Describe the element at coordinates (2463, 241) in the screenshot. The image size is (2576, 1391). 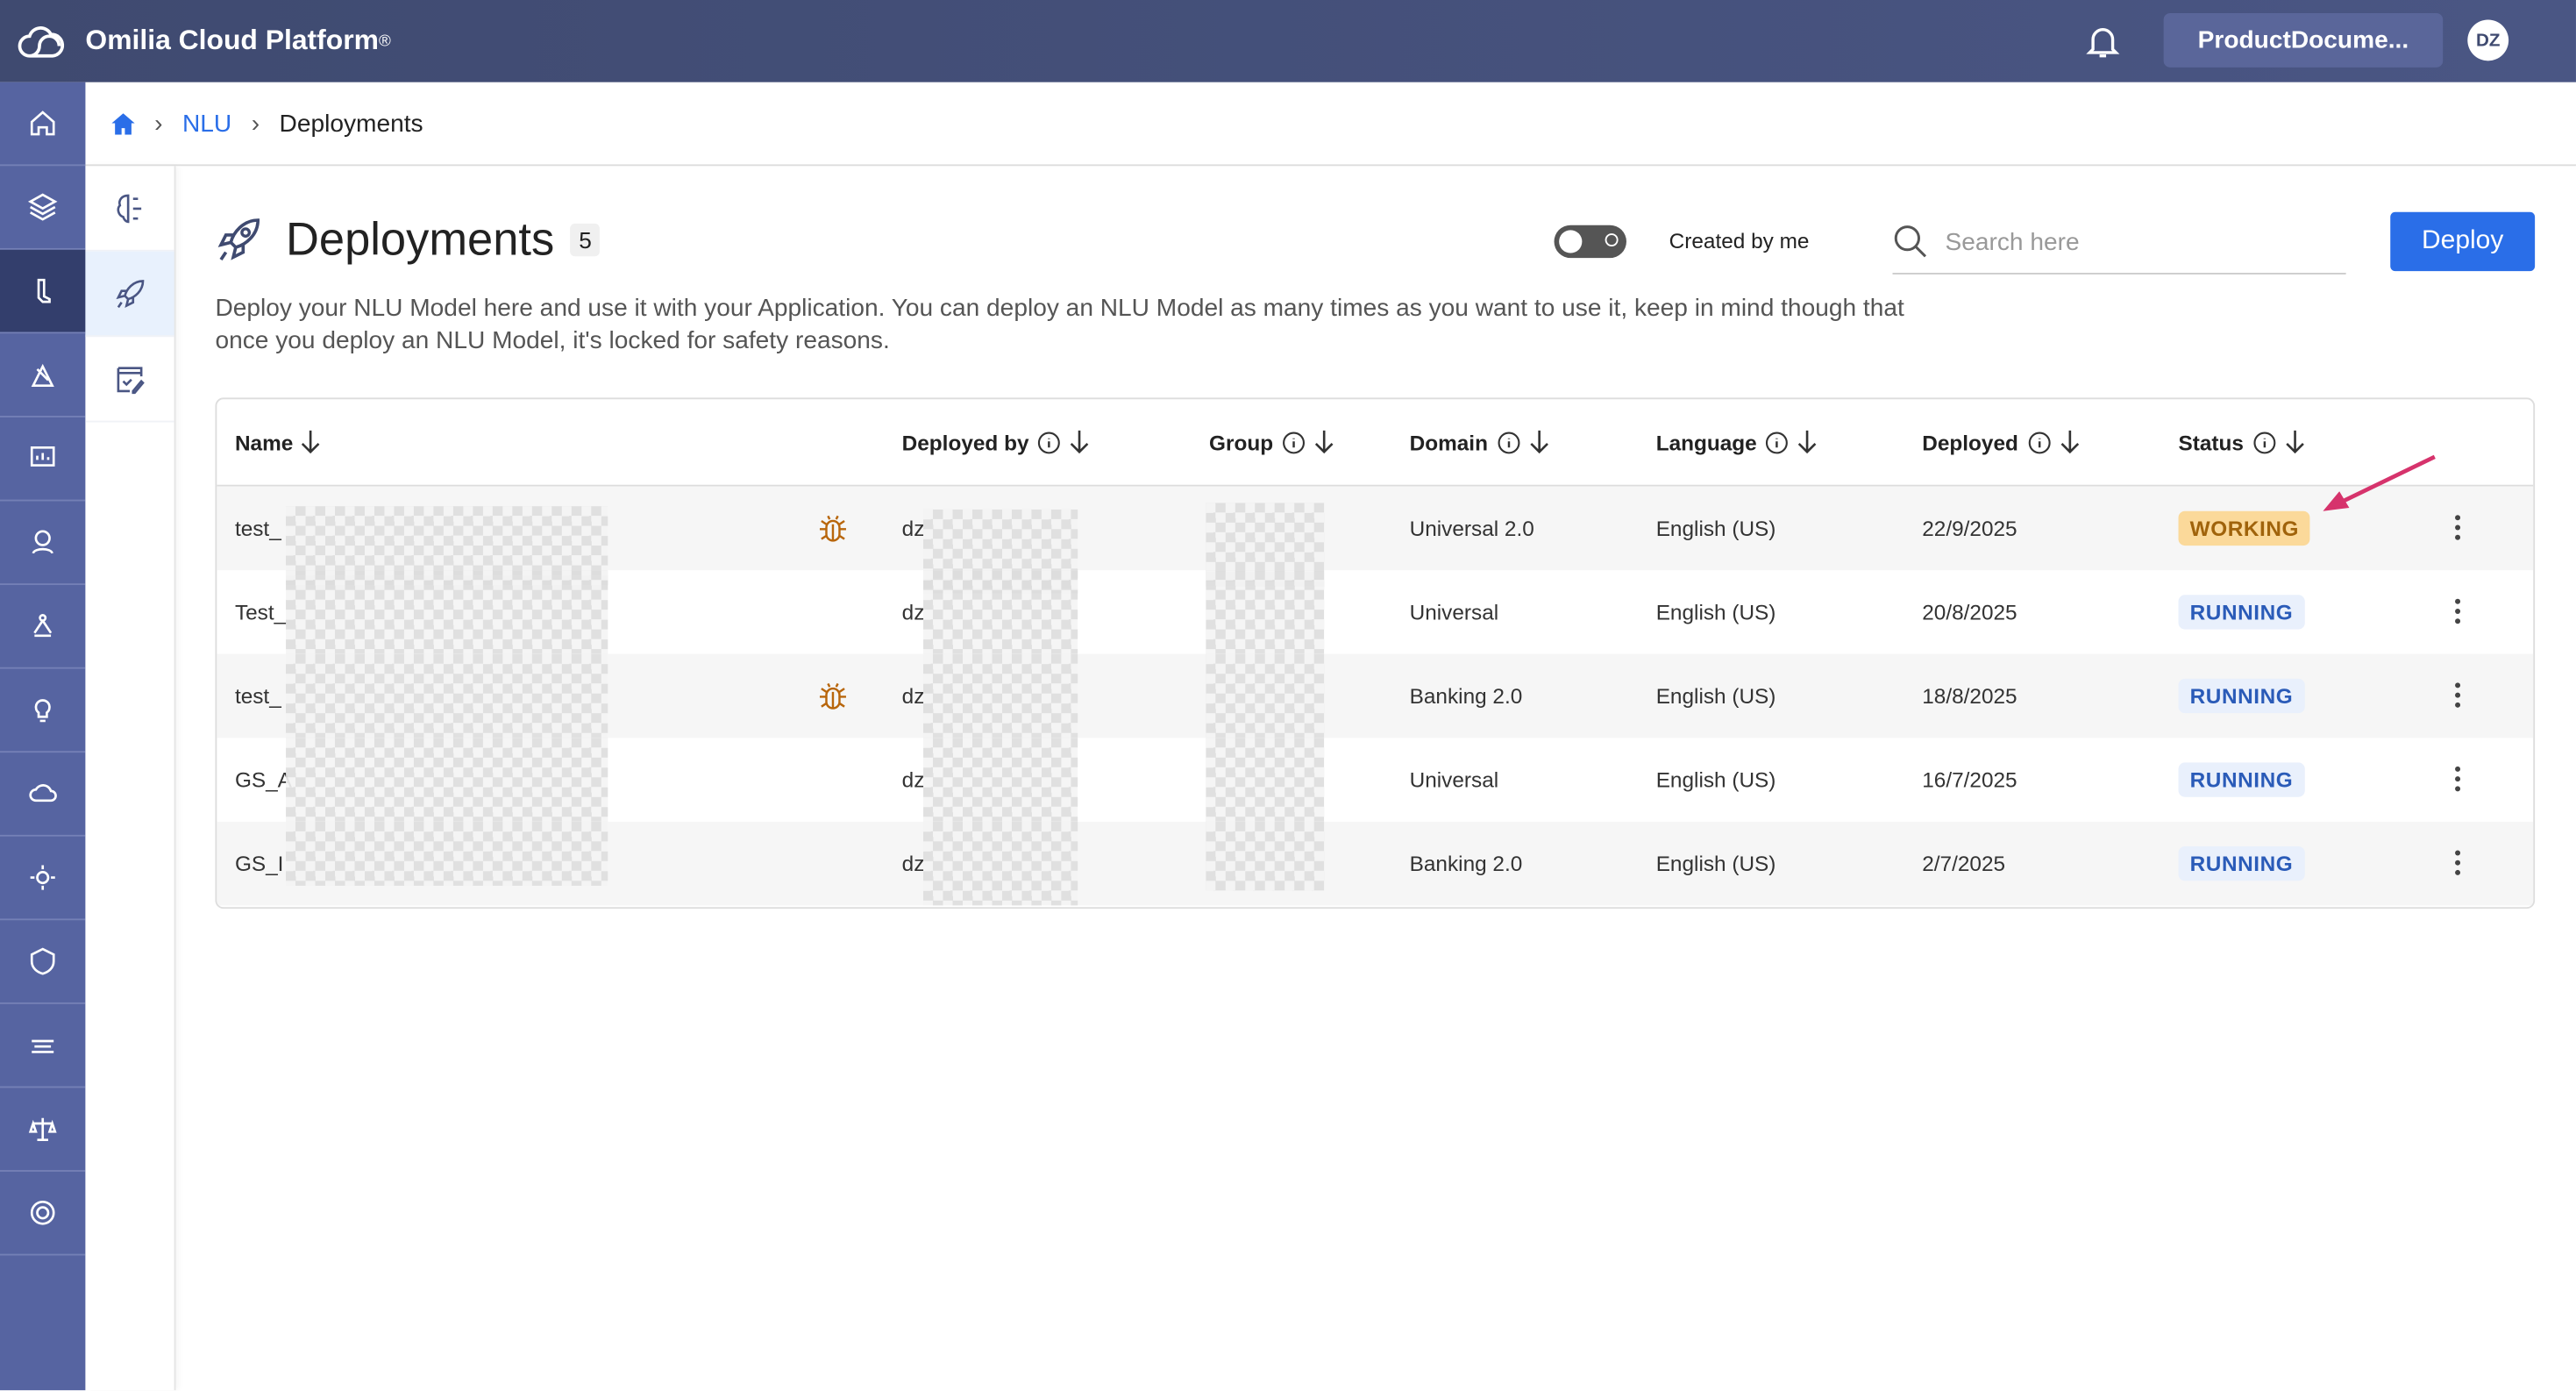
I see `deploy-button: Deploy` at that location.